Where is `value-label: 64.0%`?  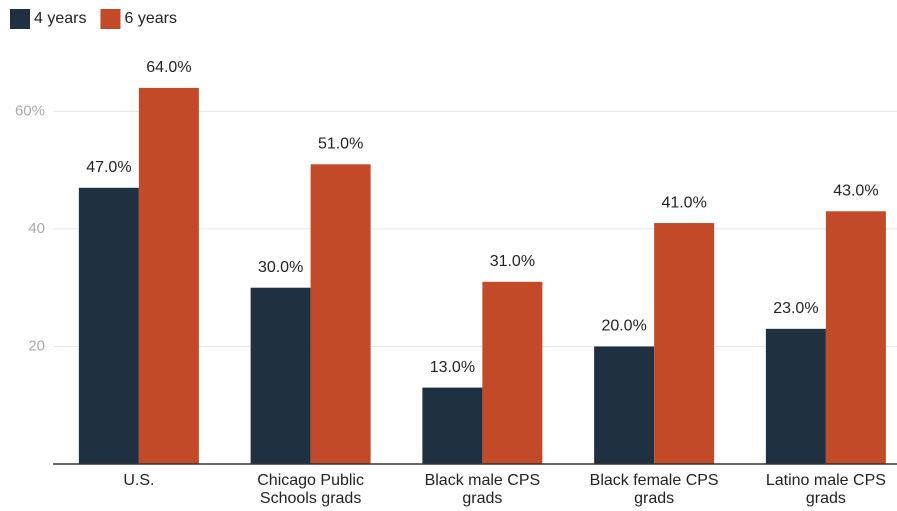 value-label: 64.0% is located at coordinates (168, 67).